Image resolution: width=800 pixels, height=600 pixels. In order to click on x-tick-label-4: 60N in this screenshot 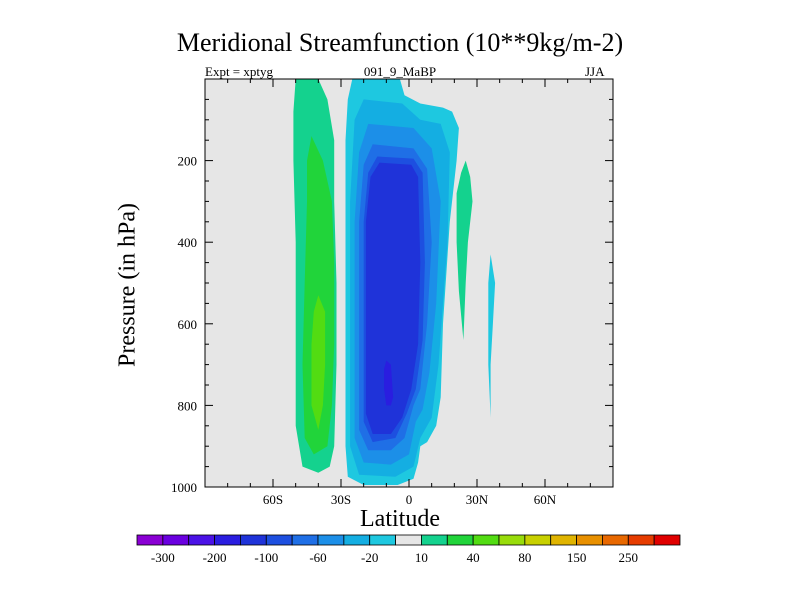, I will do `click(545, 499)`.